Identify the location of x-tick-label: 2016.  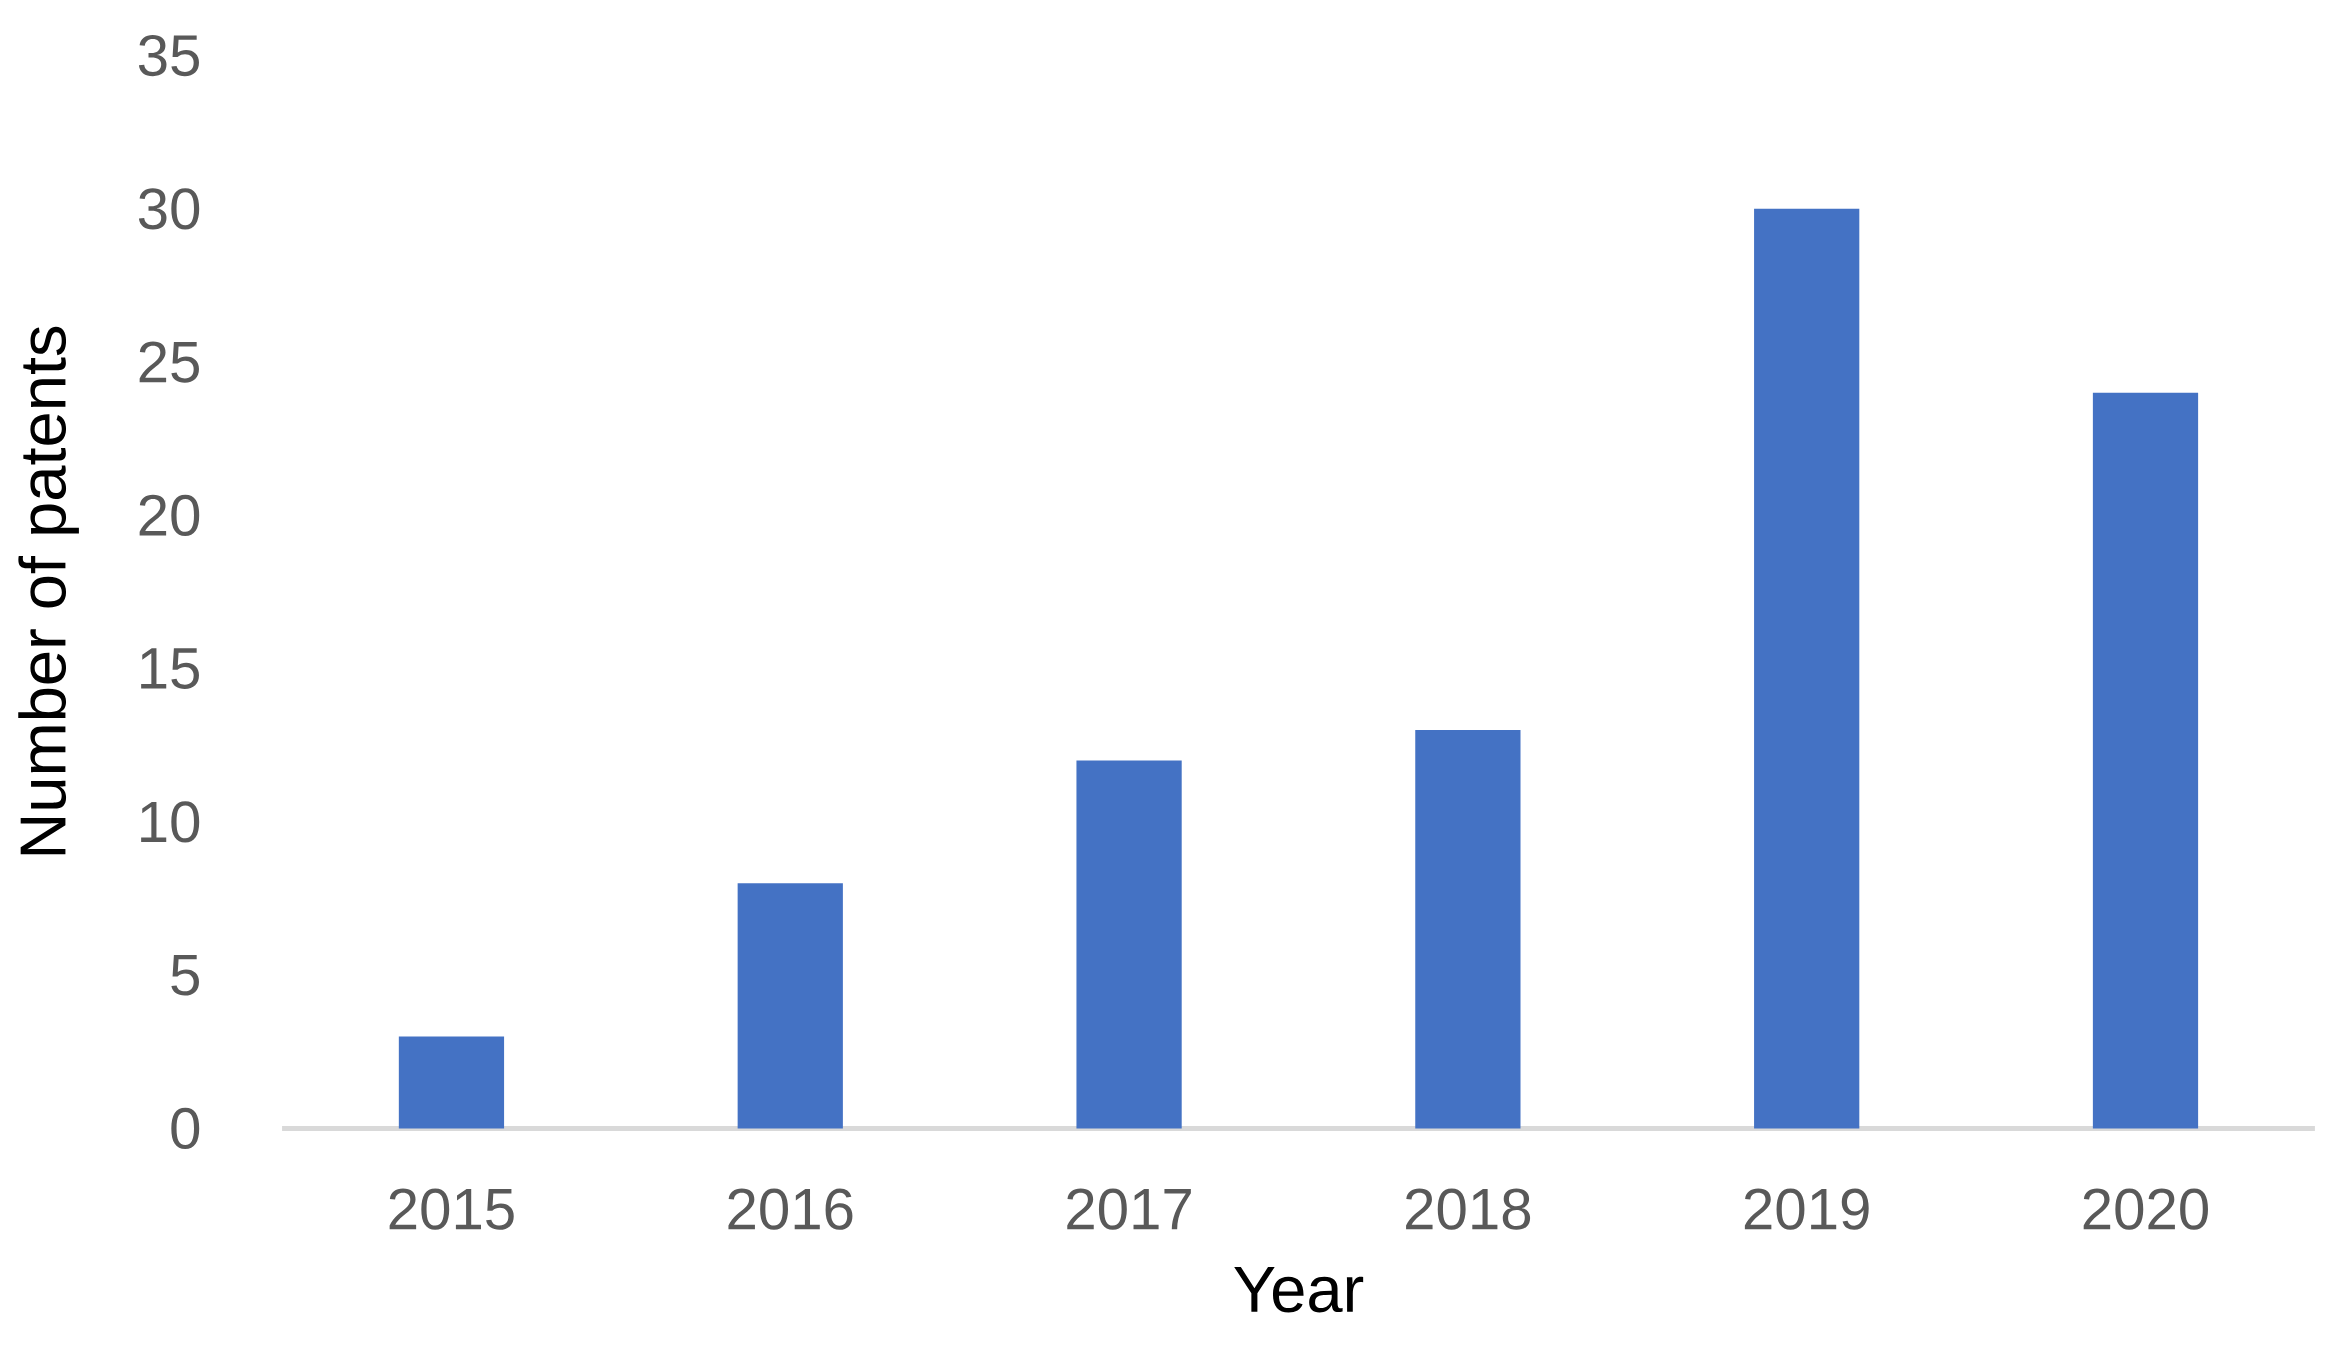
(790, 1209).